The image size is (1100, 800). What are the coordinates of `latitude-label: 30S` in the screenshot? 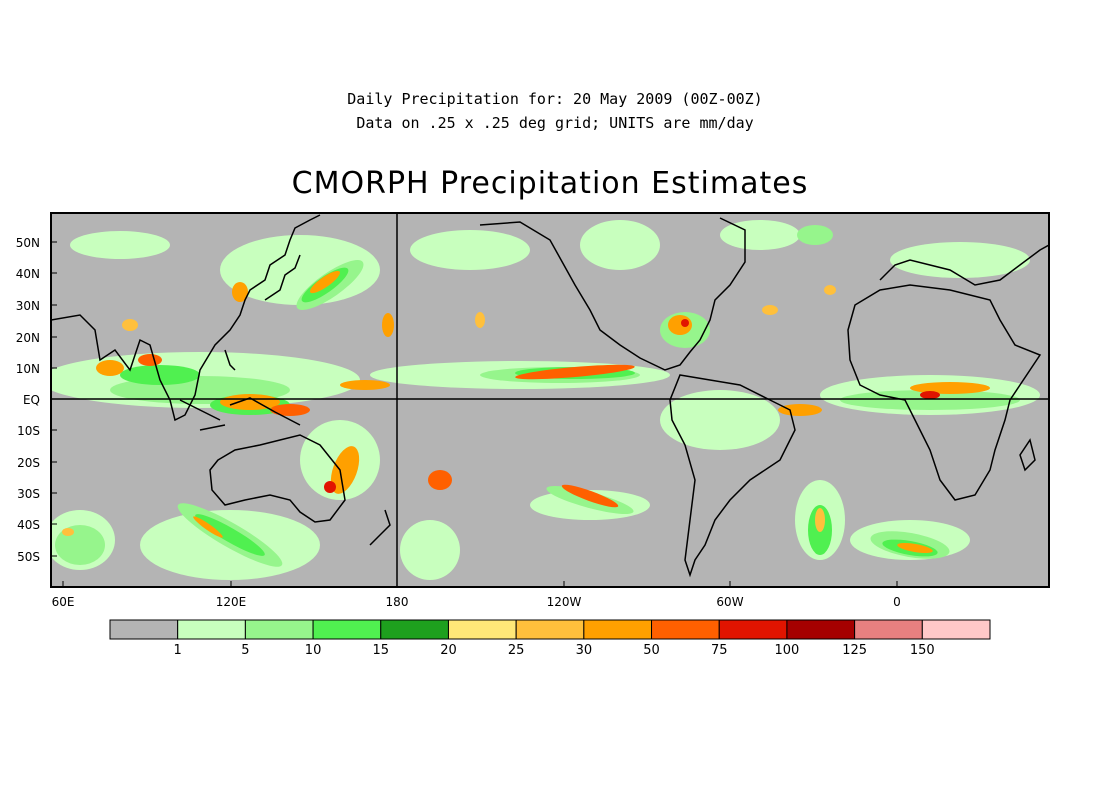 It's located at (28, 494).